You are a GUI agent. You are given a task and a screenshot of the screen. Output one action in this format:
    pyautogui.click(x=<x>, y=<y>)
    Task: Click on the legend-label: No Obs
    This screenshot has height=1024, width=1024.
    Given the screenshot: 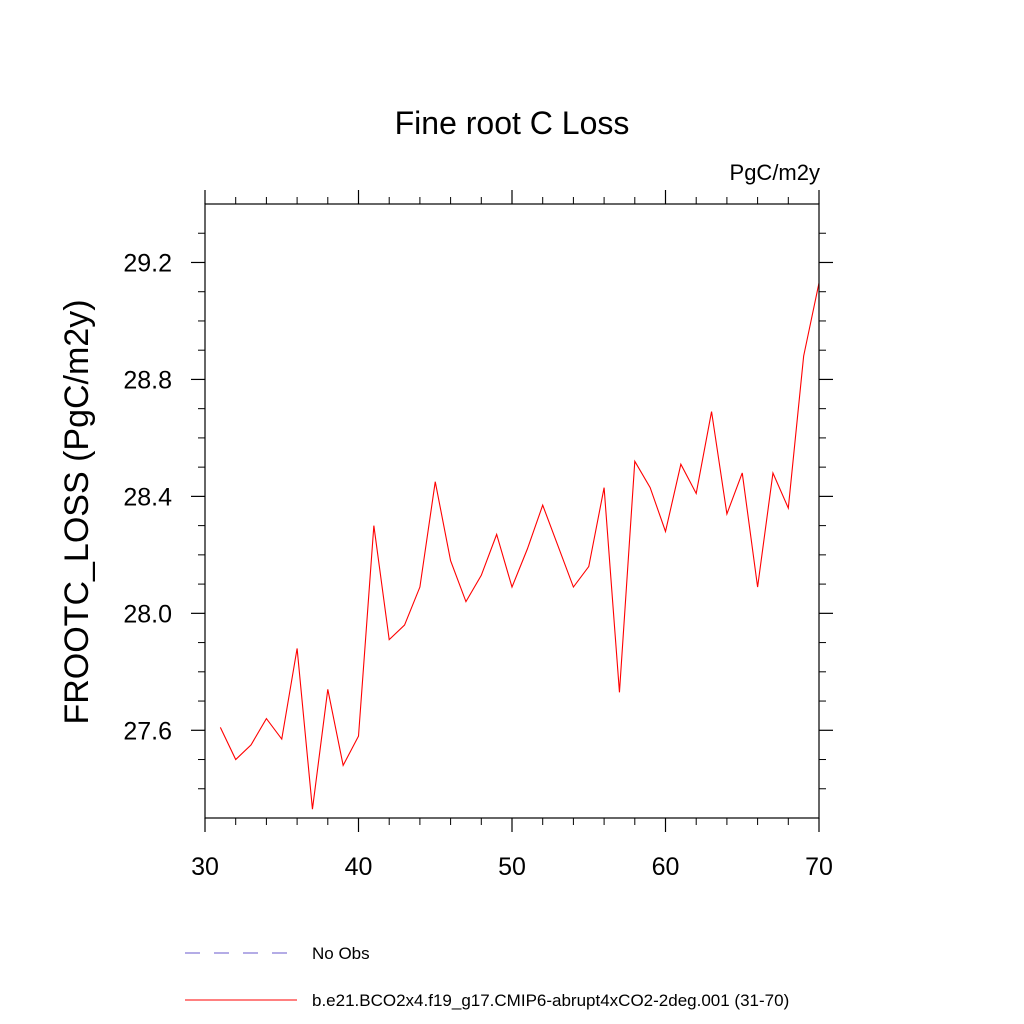 What is the action you would take?
    pyautogui.click(x=341, y=953)
    